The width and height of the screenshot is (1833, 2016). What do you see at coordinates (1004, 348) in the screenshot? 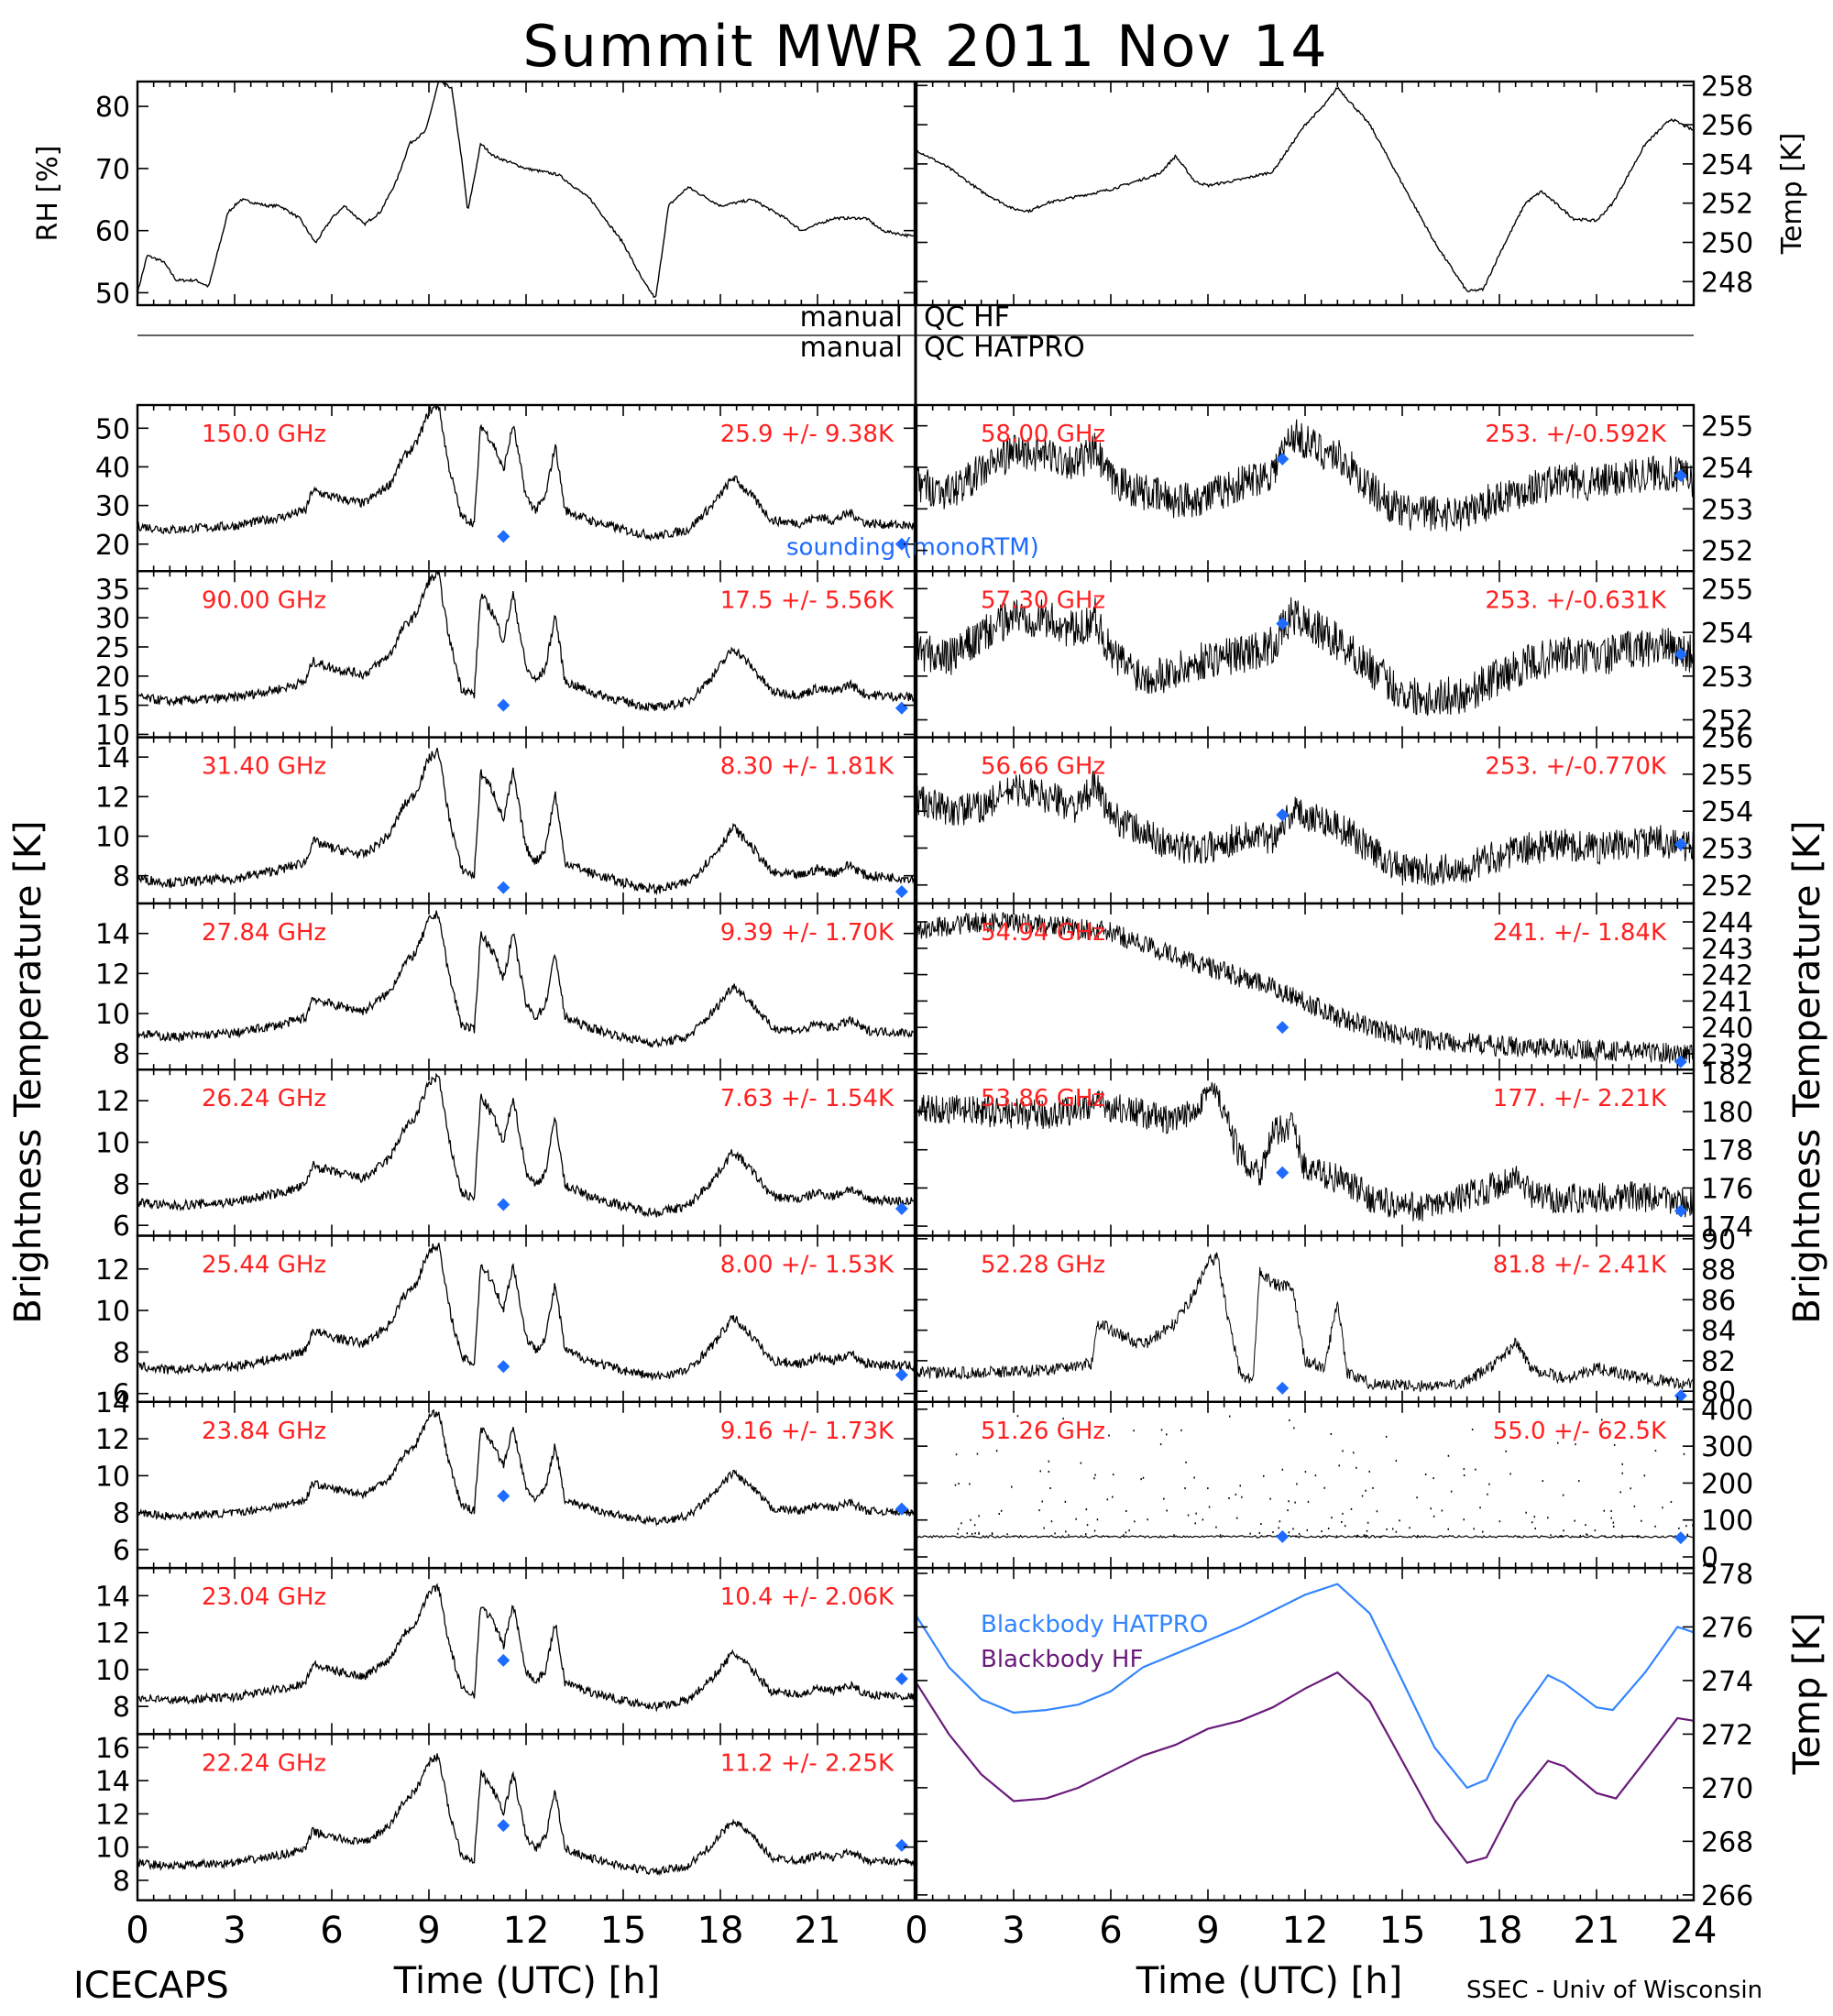
I see `qc-label-right-hatpro: QC HATPRO` at bounding box center [1004, 348].